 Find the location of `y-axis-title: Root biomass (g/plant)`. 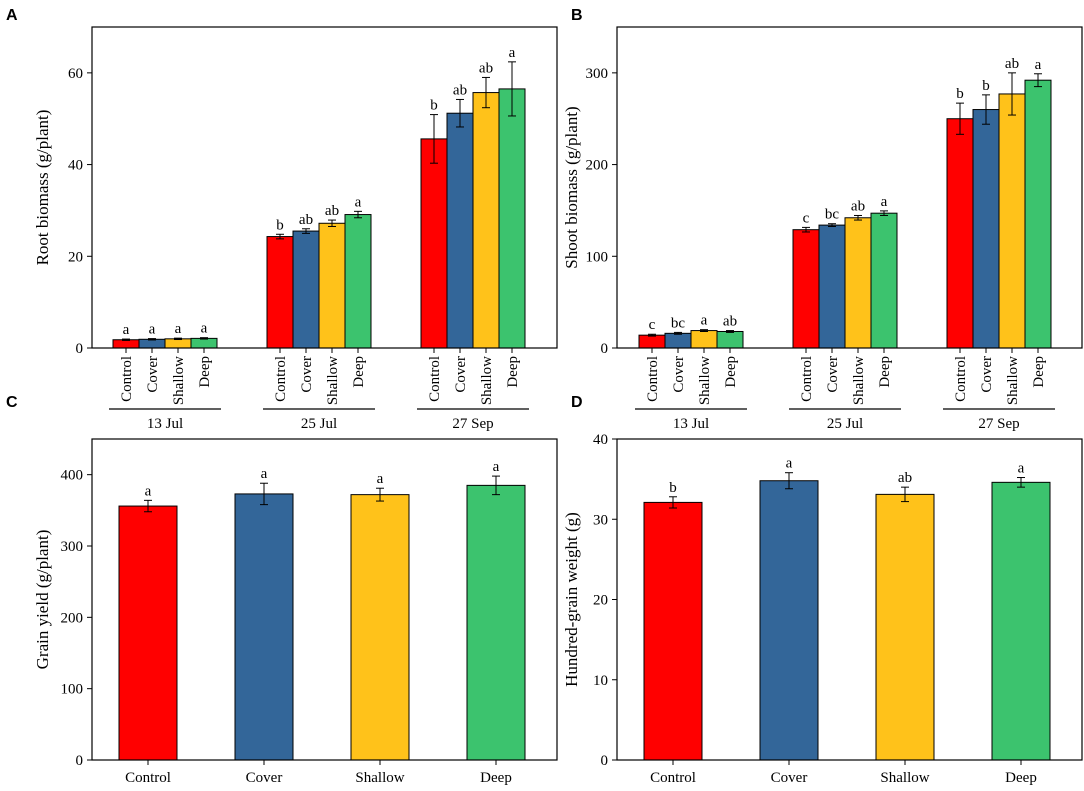

y-axis-title: Root biomass (g/plant) is located at coordinates (42, 188).